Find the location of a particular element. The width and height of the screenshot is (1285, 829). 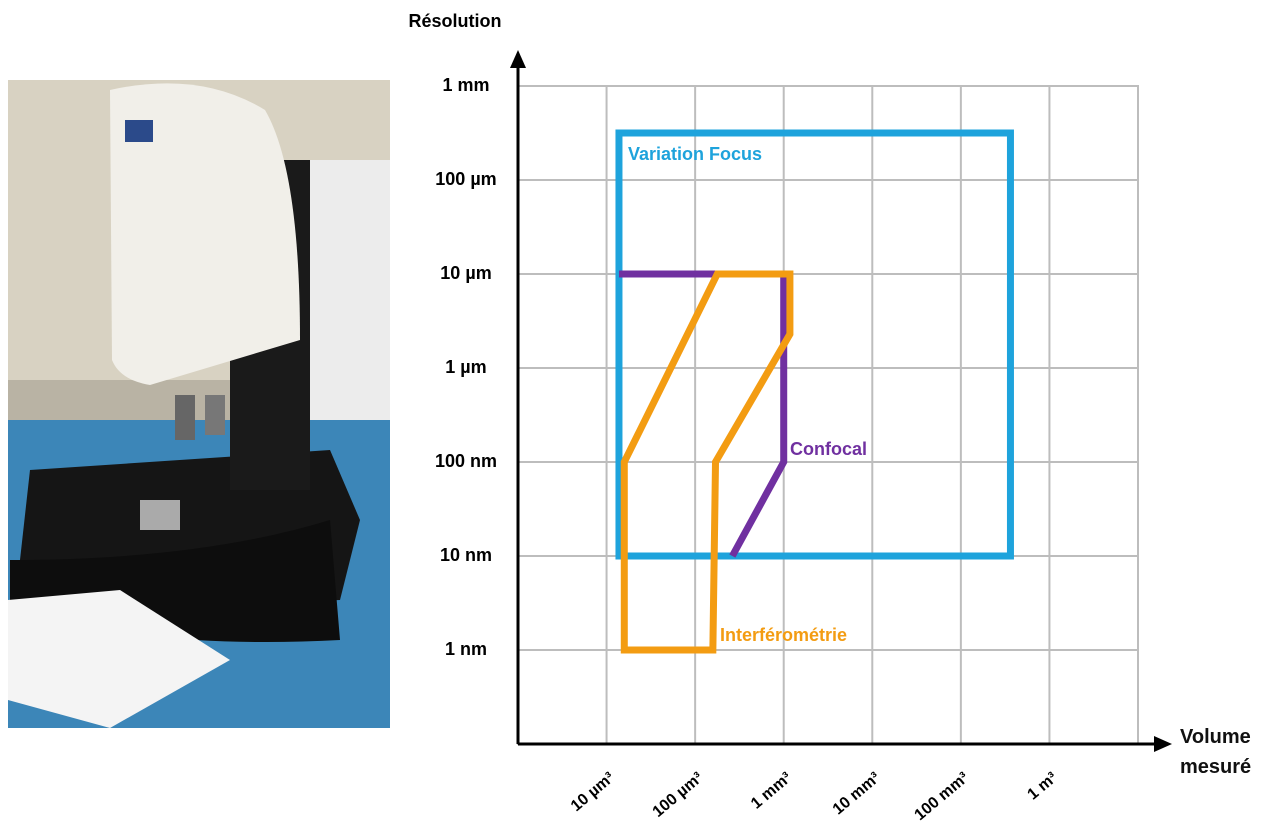

region-label: Variation Focus is located at coordinates (695, 154).